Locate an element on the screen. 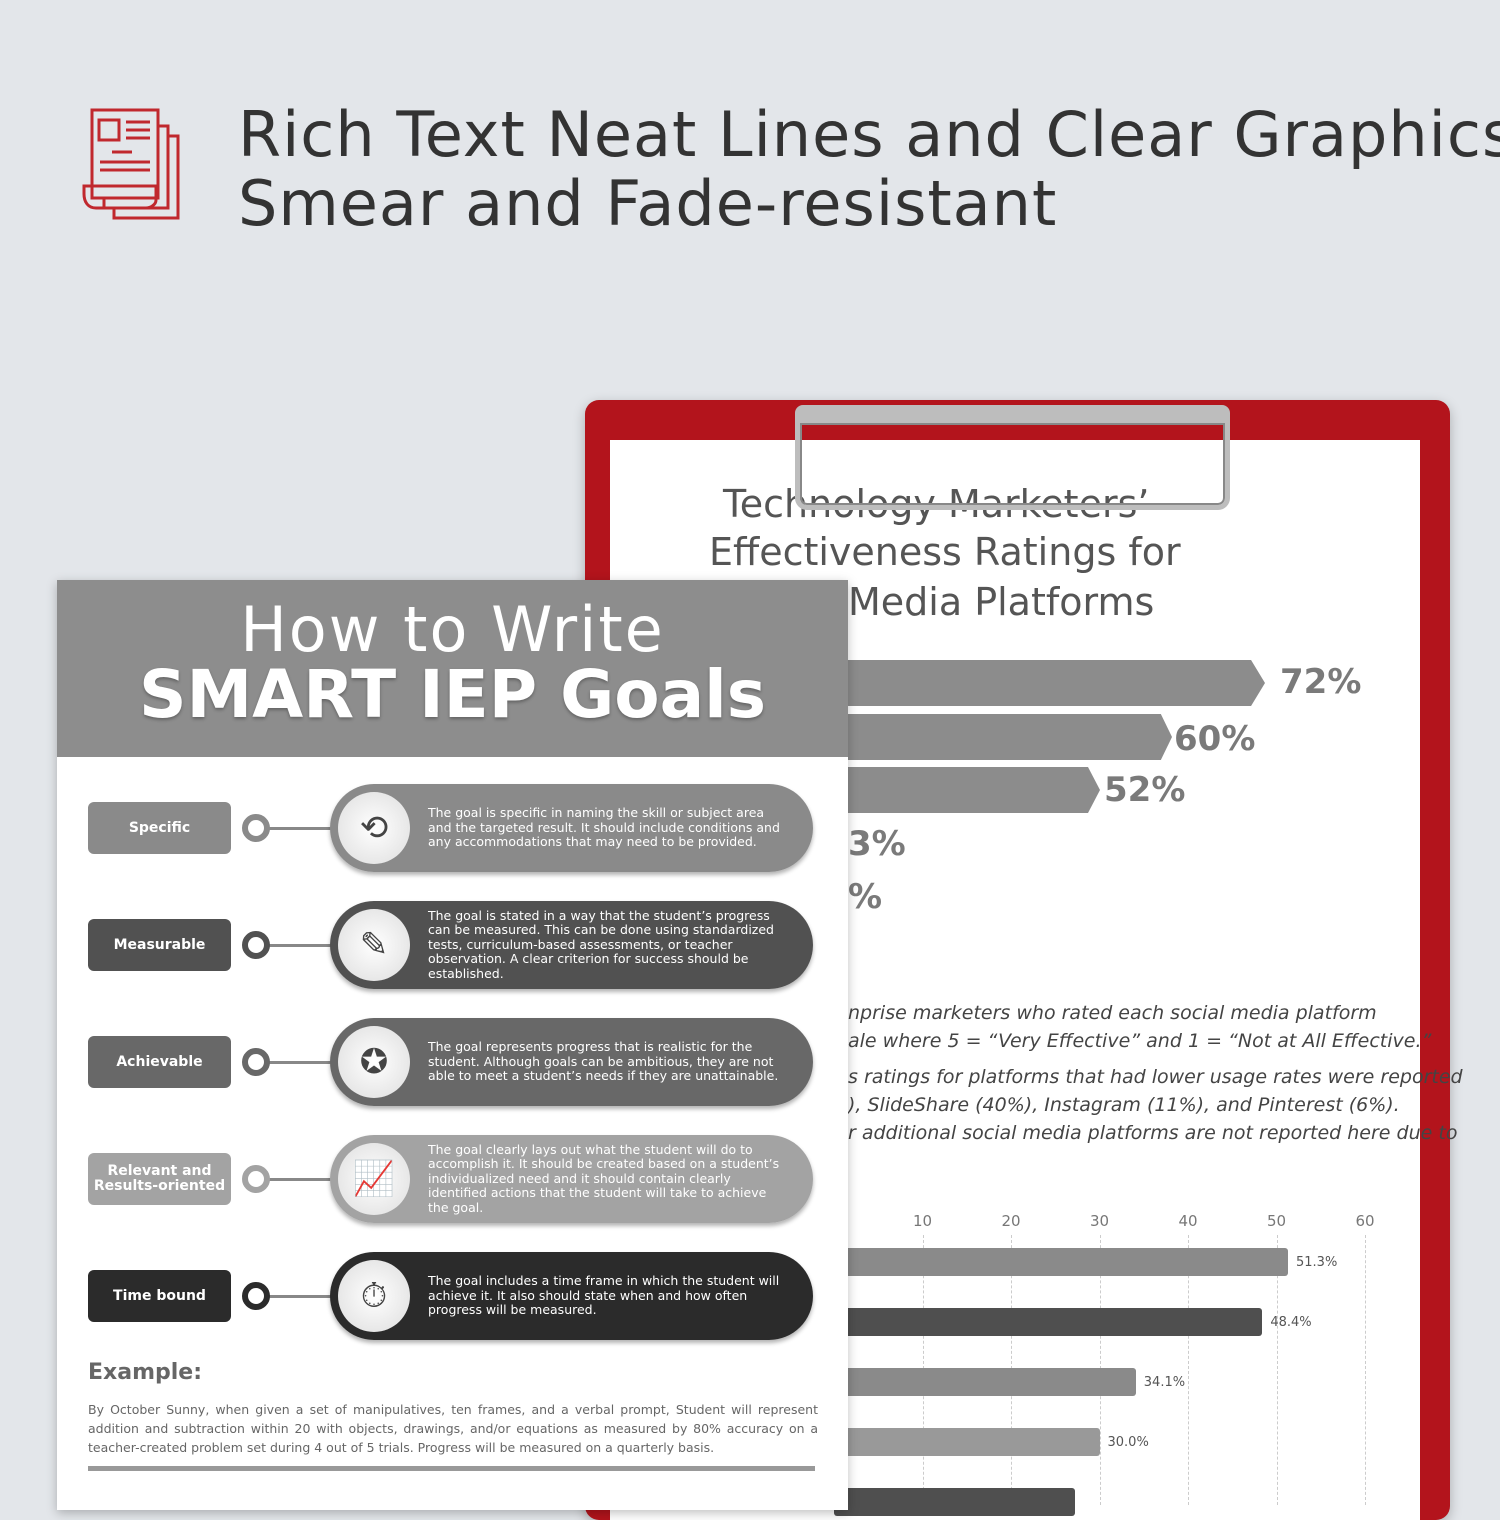 The width and height of the screenshot is (1500, 1520). sheet-title-3: Media Platforms is located at coordinates (1001, 602).